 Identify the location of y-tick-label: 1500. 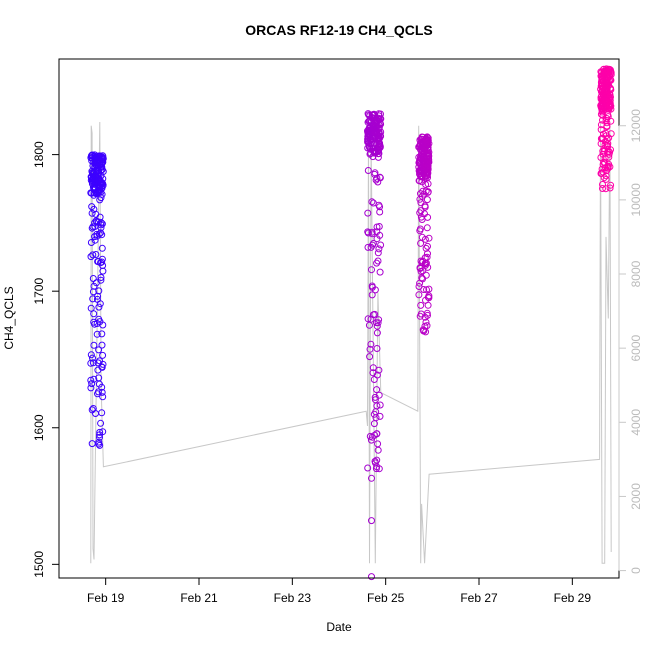
(39, 564).